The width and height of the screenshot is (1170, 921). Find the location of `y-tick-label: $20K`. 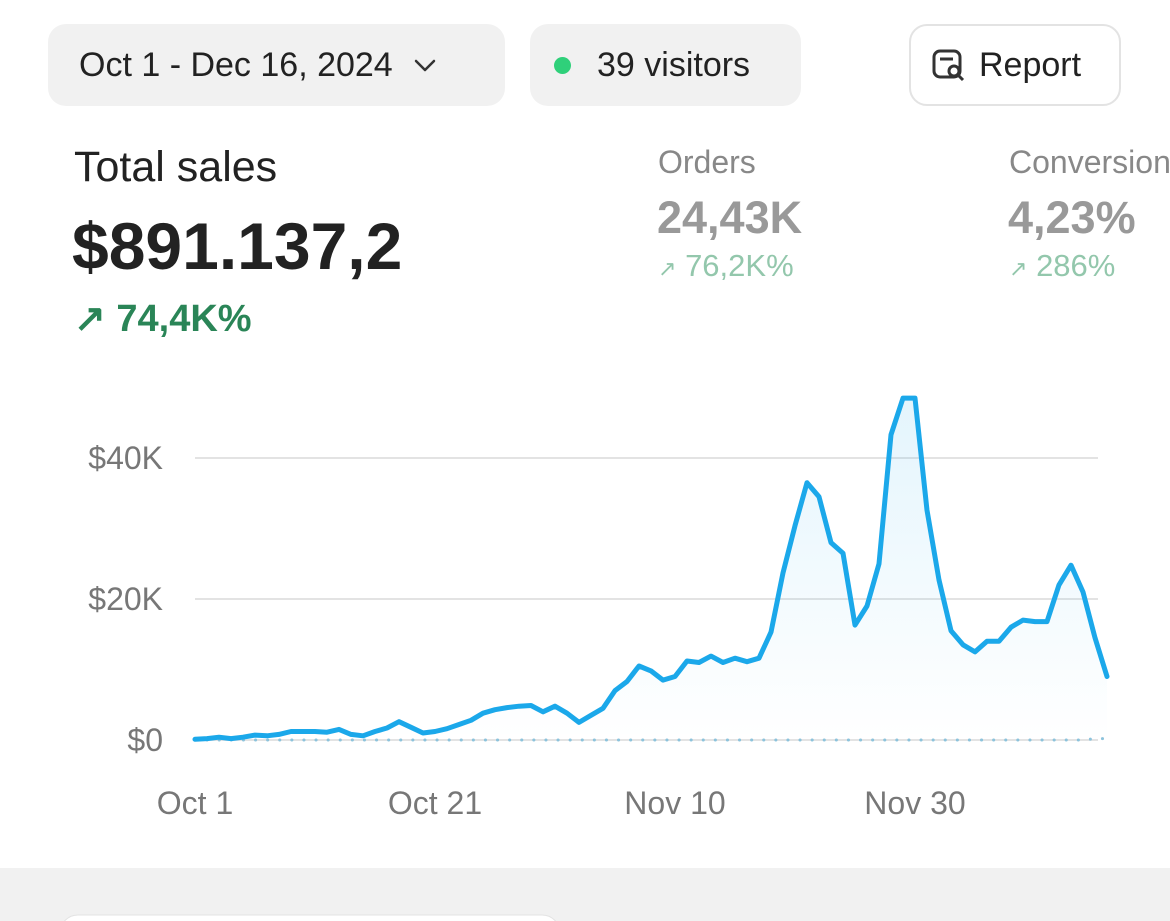

y-tick-label: $20K is located at coordinates (125, 599).